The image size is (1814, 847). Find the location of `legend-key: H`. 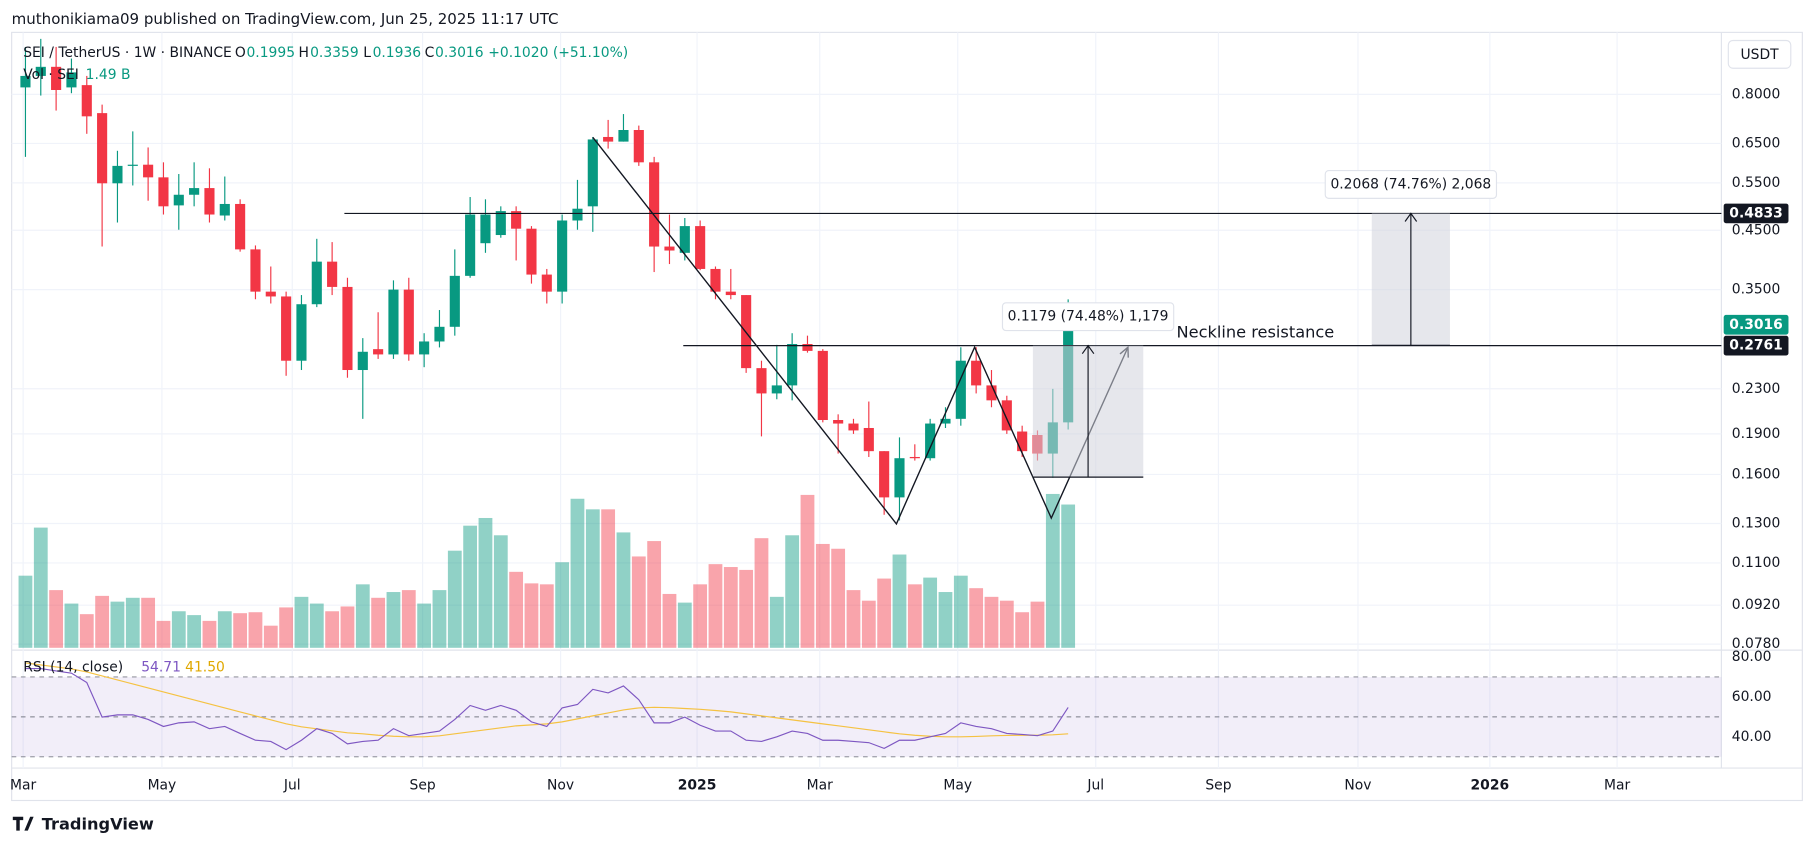

legend-key: H is located at coordinates (304, 53).